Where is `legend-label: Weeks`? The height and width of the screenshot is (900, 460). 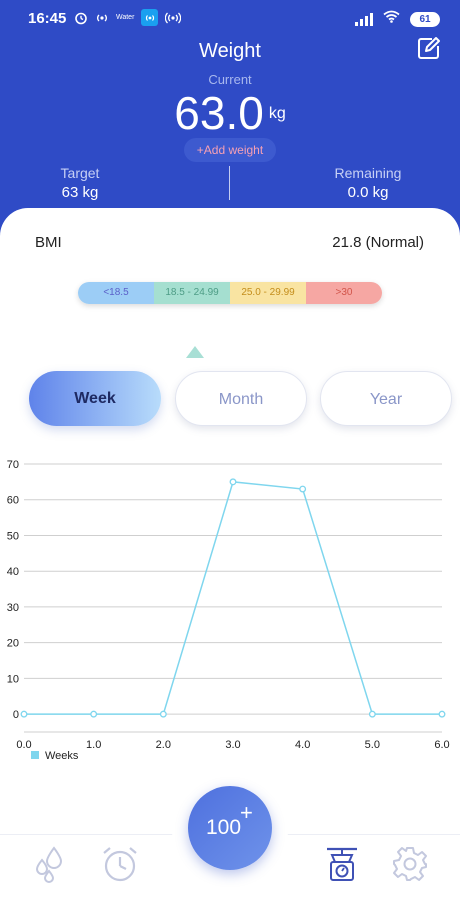 legend-label: Weeks is located at coordinates (62, 756).